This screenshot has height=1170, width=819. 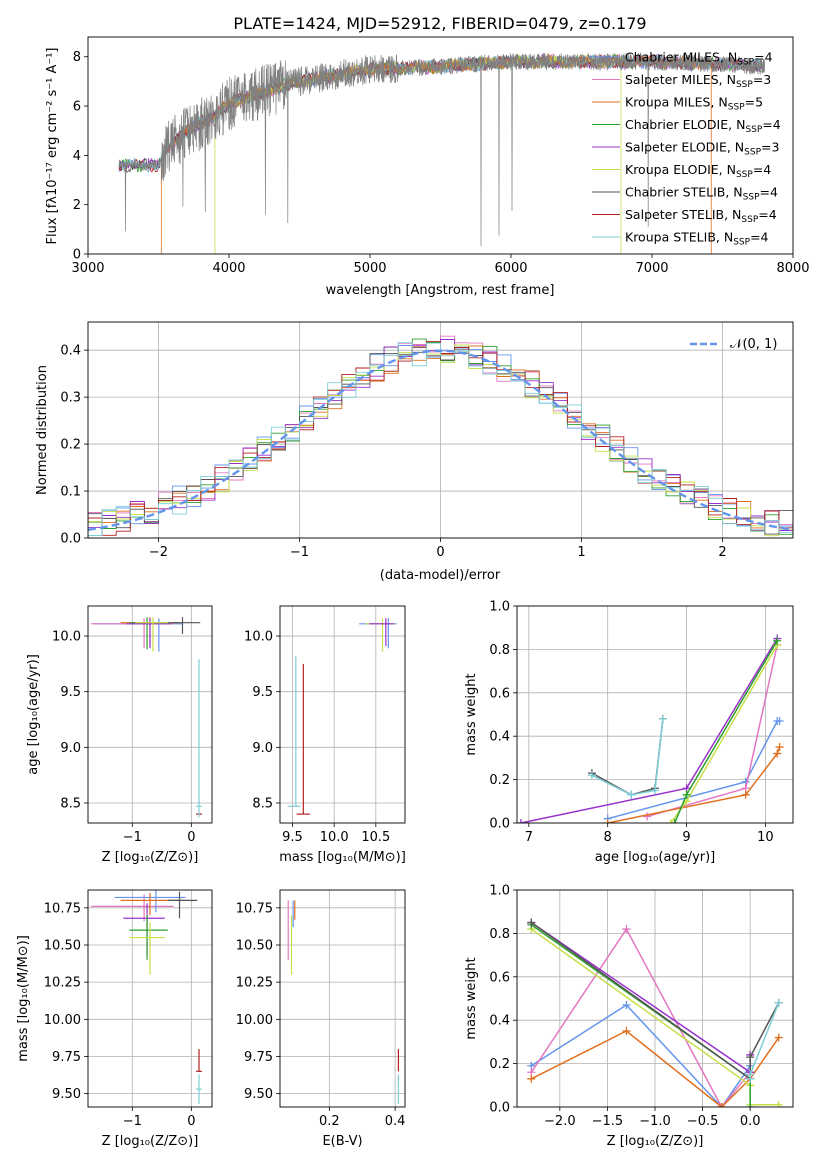 What do you see at coordinates (66, 637) in the screenshot?
I see `y-tick-label: 10.0` at bounding box center [66, 637].